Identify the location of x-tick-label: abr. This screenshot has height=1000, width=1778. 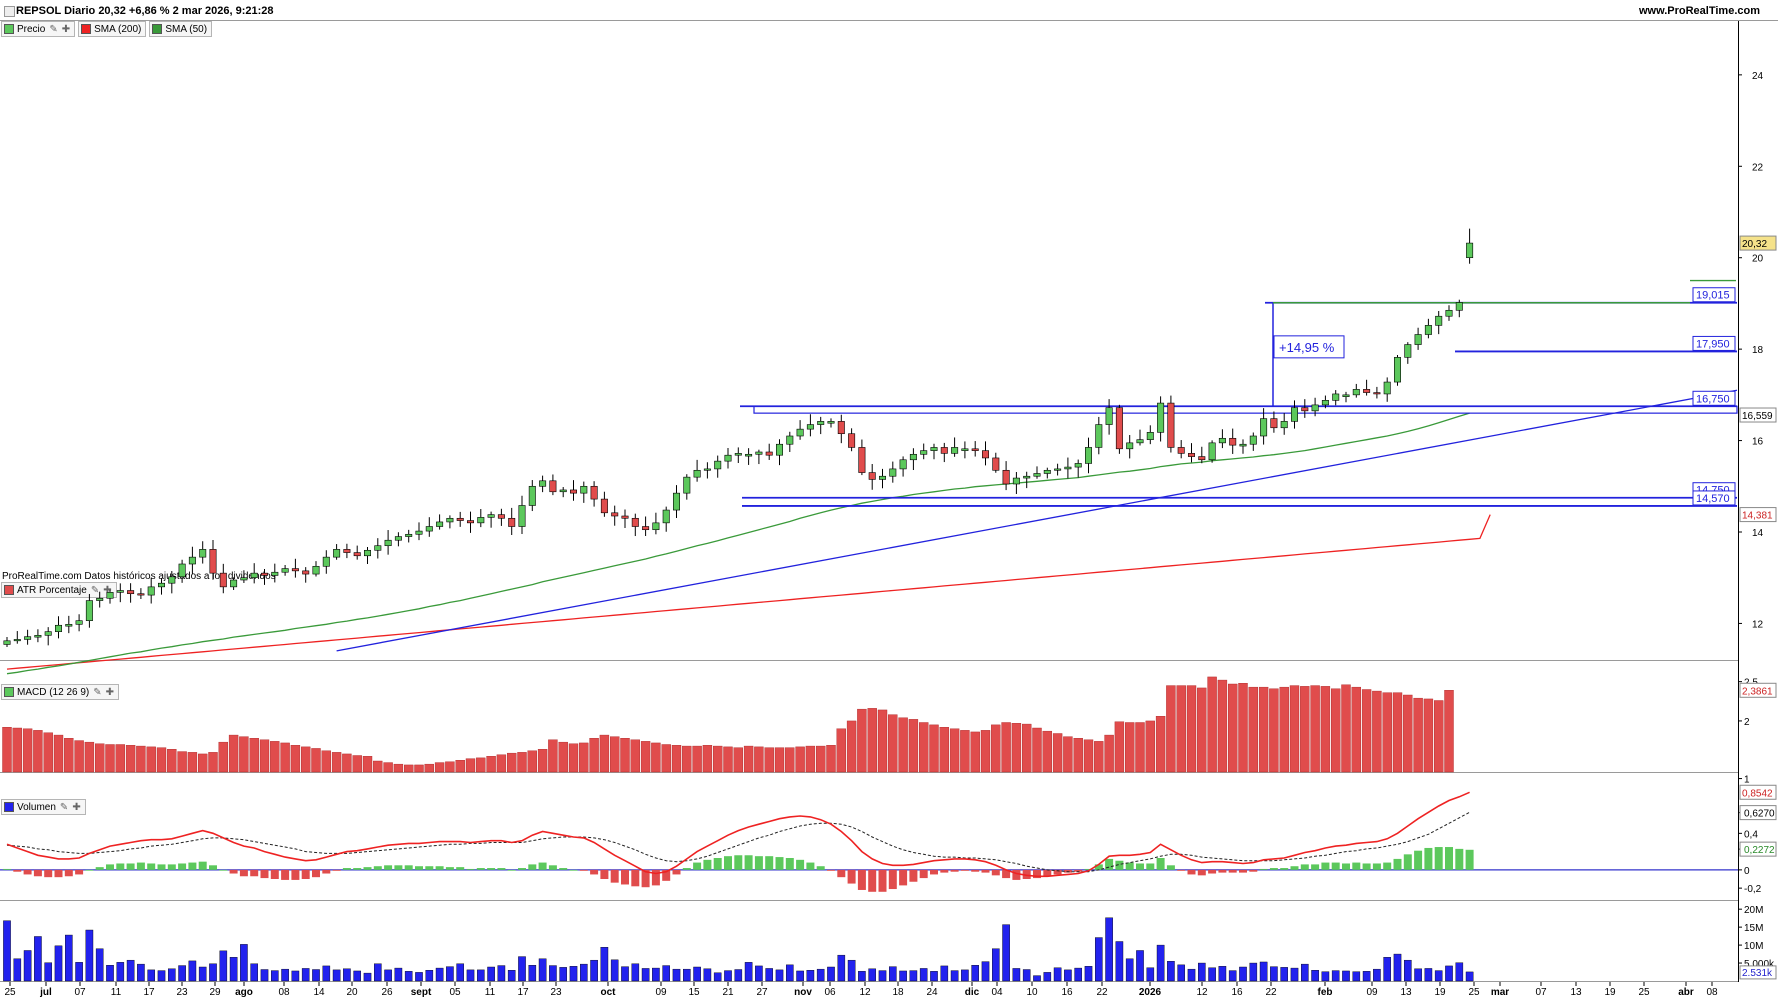
(1686, 992).